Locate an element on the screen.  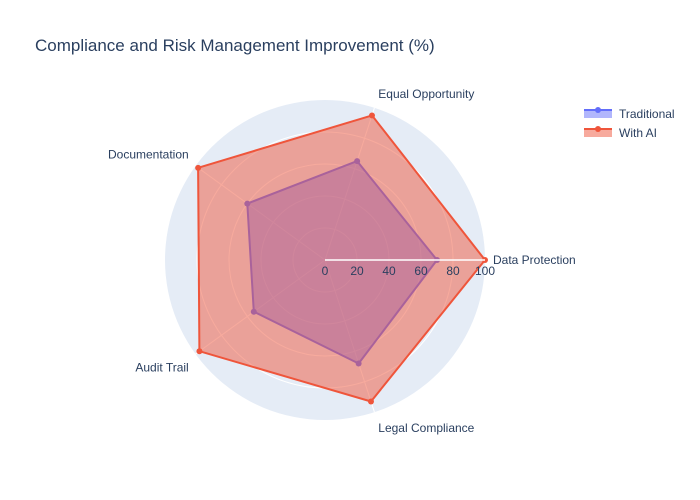
radial-tick-60: 60 is located at coordinates (421, 271).